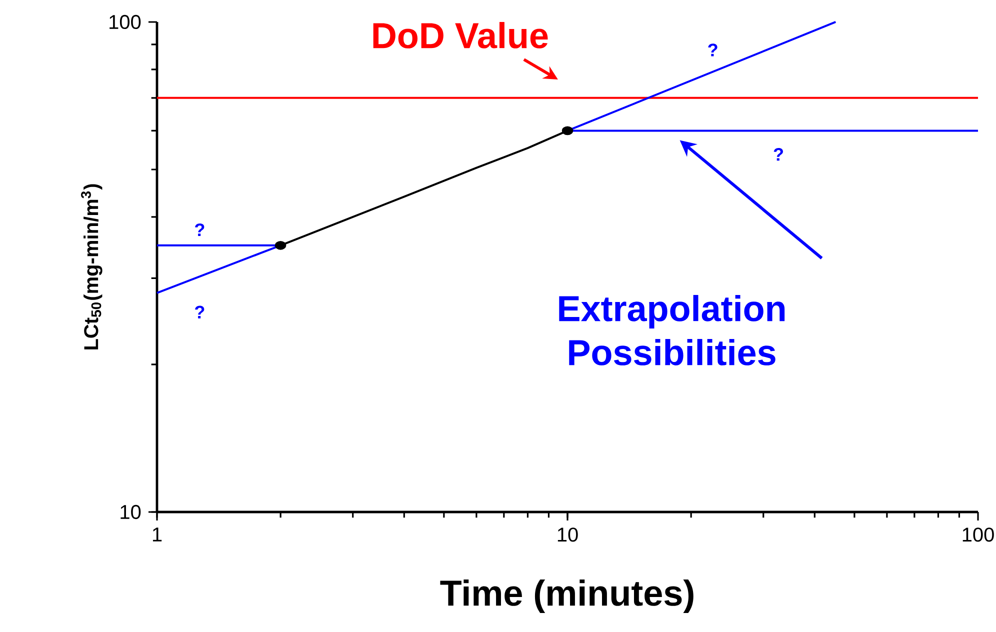 This screenshot has width=996, height=632. Describe the element at coordinates (567, 596) in the screenshot. I see `x-axis-title: Time (minutes)` at that location.